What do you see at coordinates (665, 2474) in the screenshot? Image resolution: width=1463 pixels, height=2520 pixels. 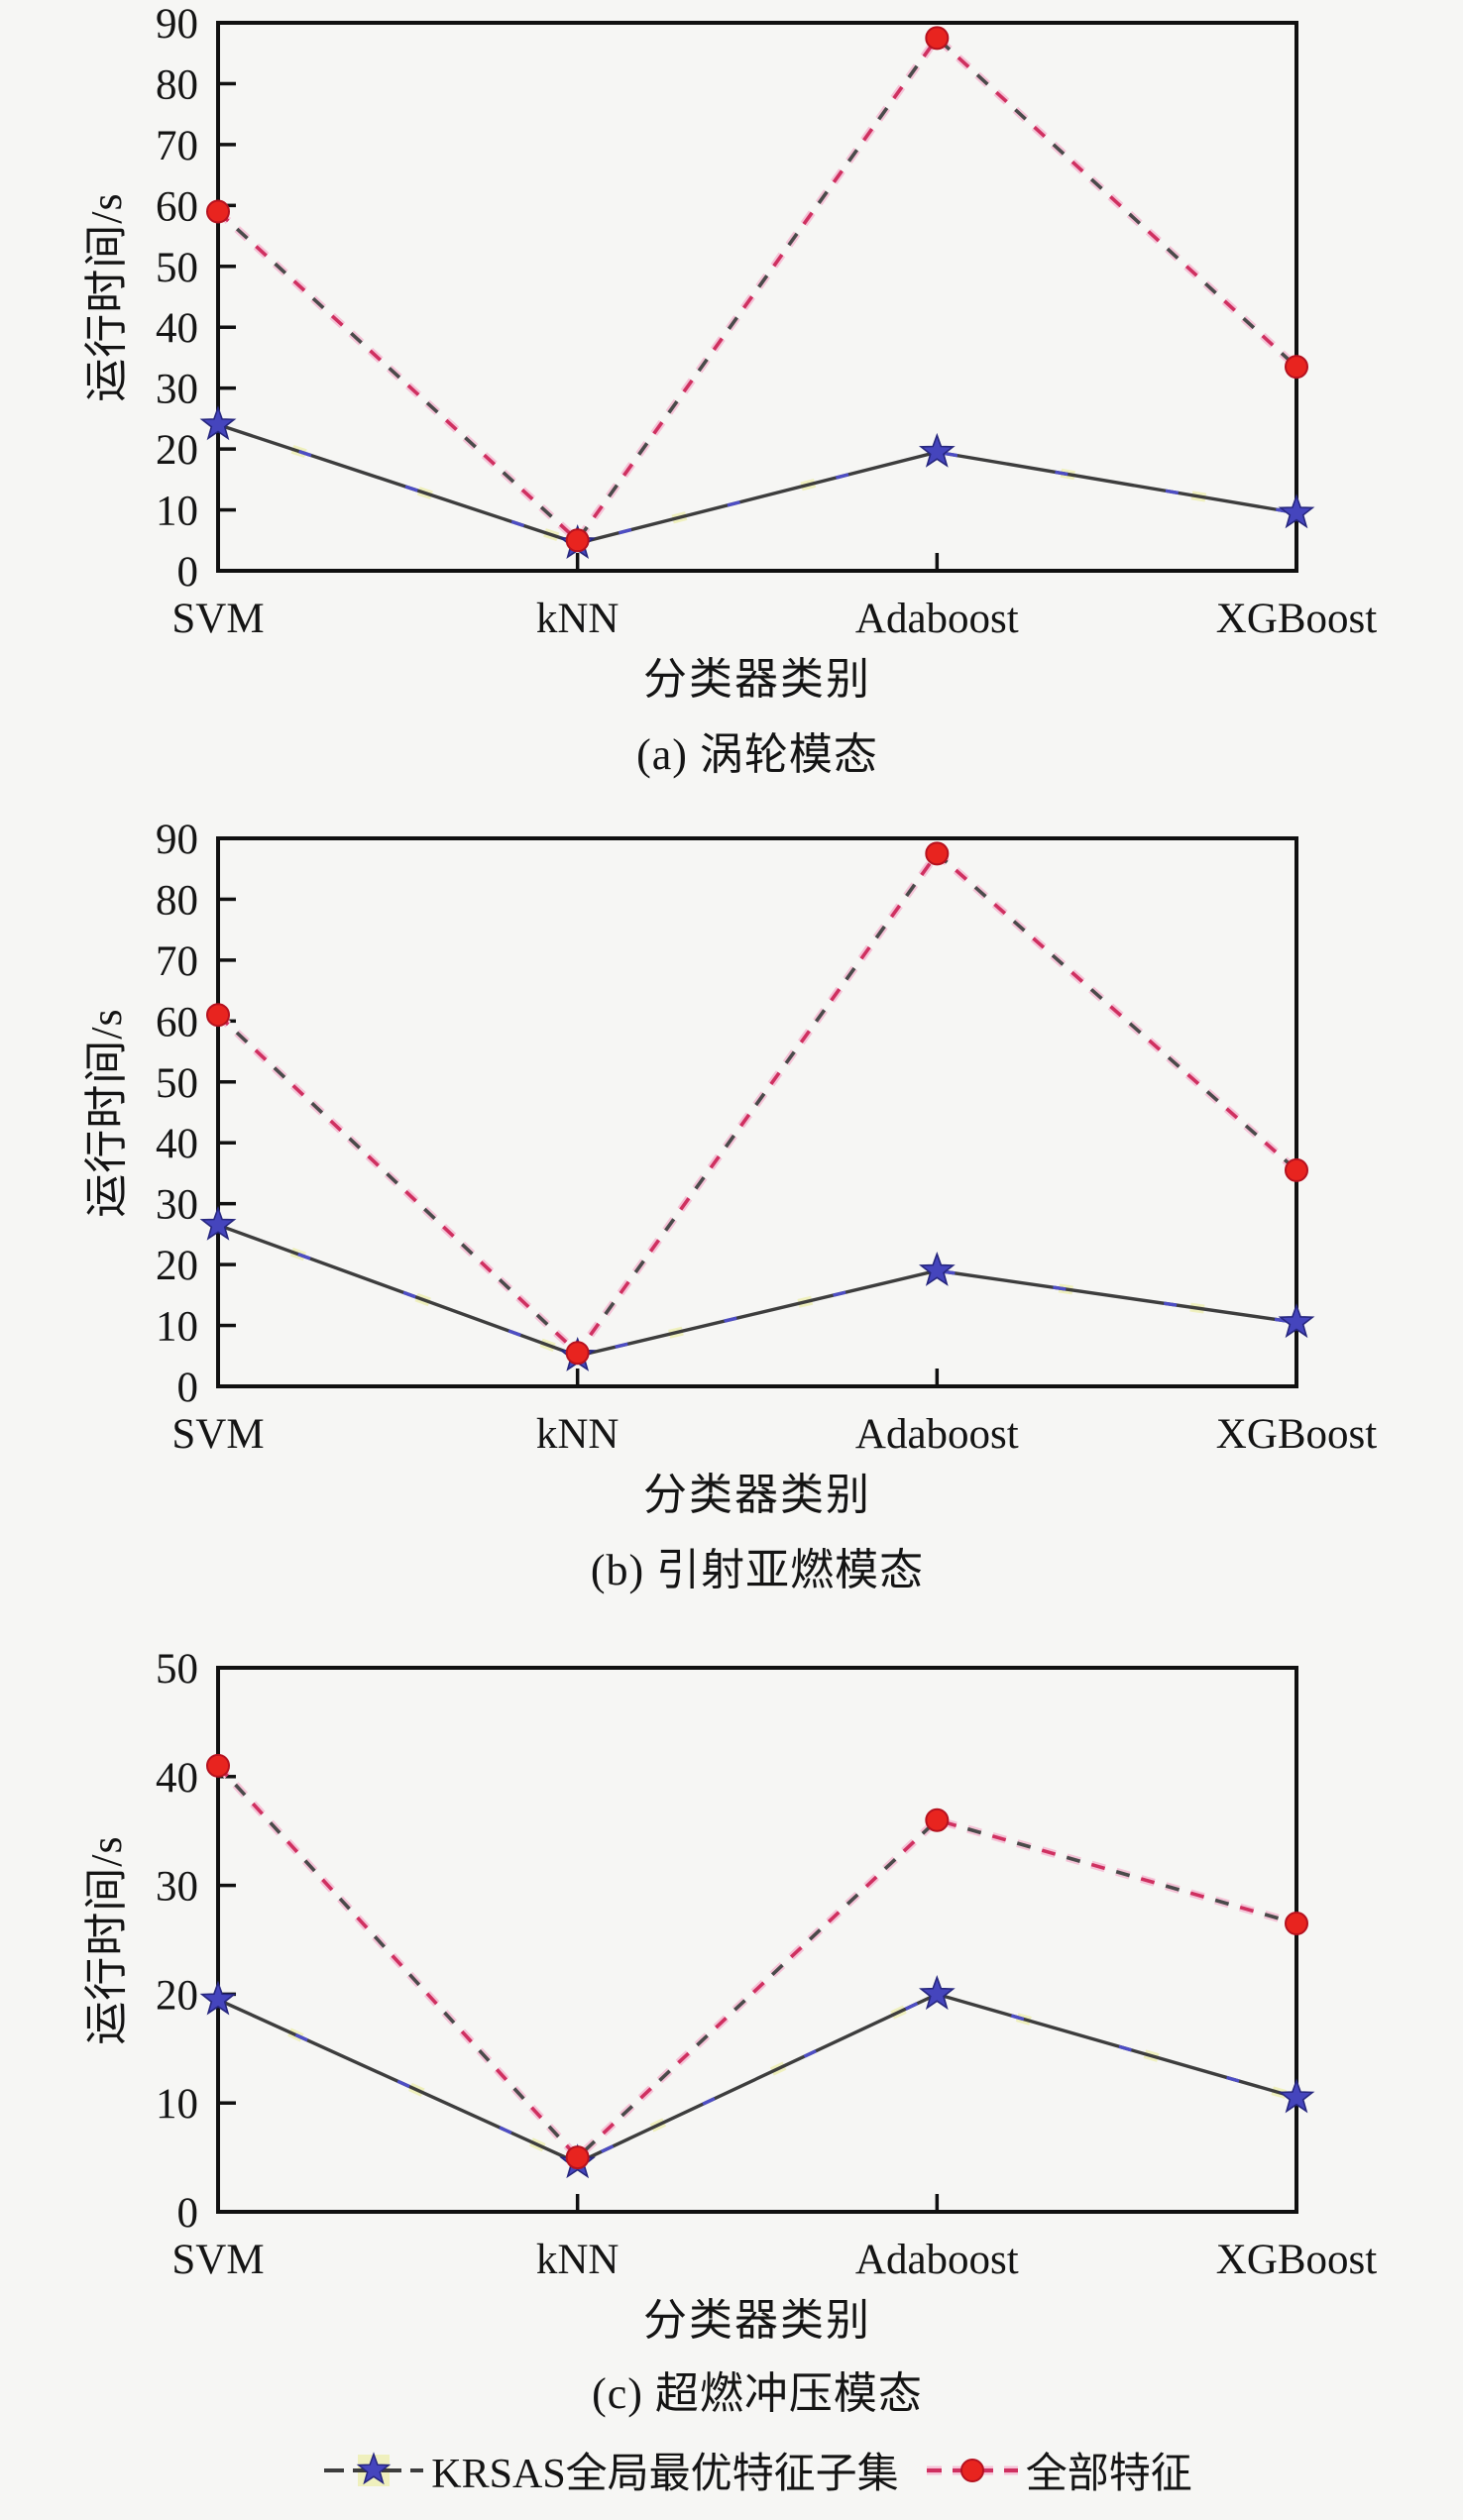 I see `legend-label-krsas: KRSAS全局最优特征子集` at bounding box center [665, 2474].